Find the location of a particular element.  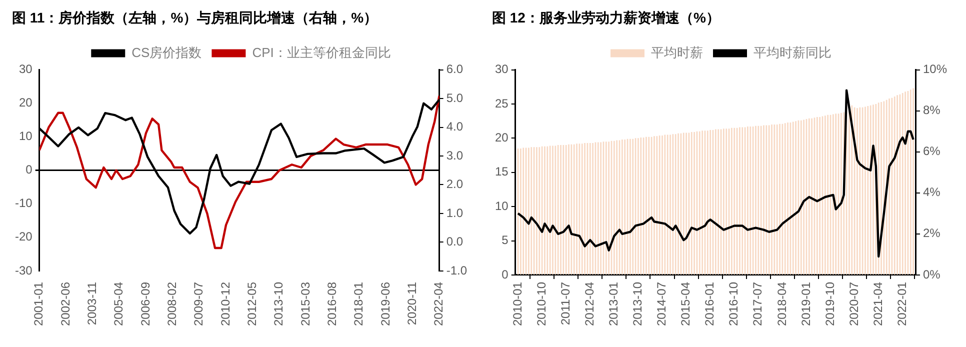

x-tick-label: 2019-01 is located at coordinates (805, 304).